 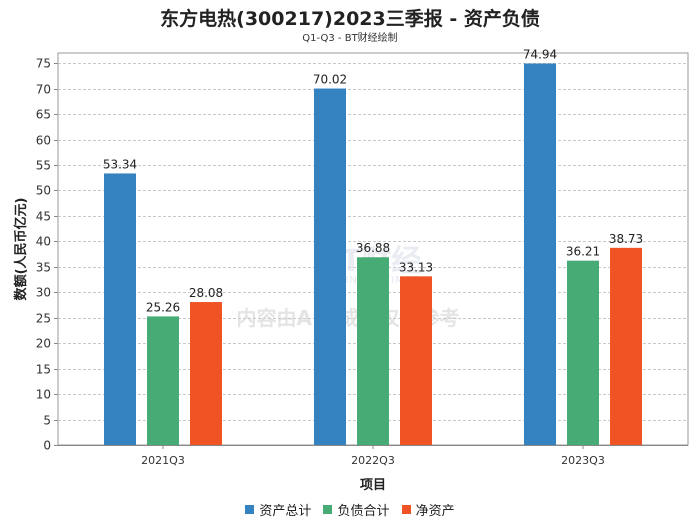 What do you see at coordinates (435, 511) in the screenshot?
I see `legend-label-net-assets: 净资产` at bounding box center [435, 511].